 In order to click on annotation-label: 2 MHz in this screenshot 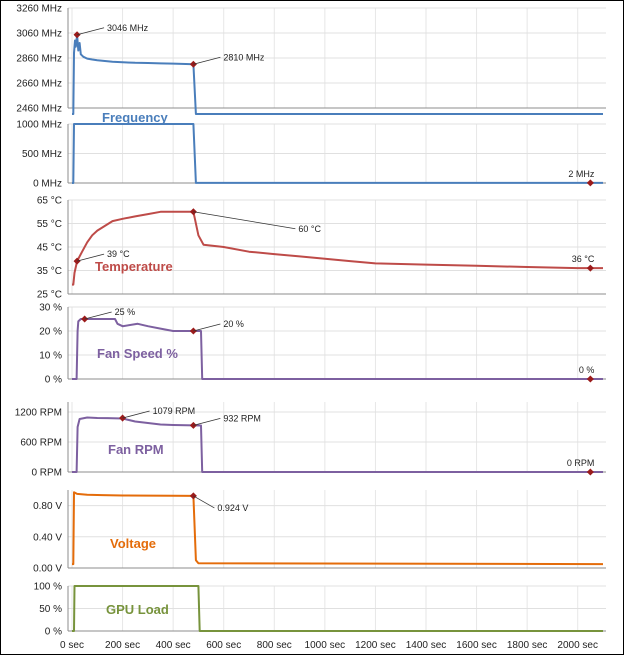, I will do `click(581, 174)`.